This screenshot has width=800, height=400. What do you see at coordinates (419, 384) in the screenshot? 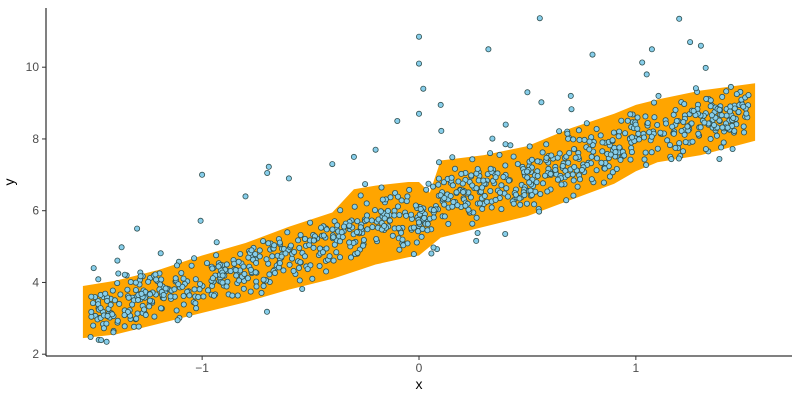
I see `x-axis-title: x` at bounding box center [419, 384].